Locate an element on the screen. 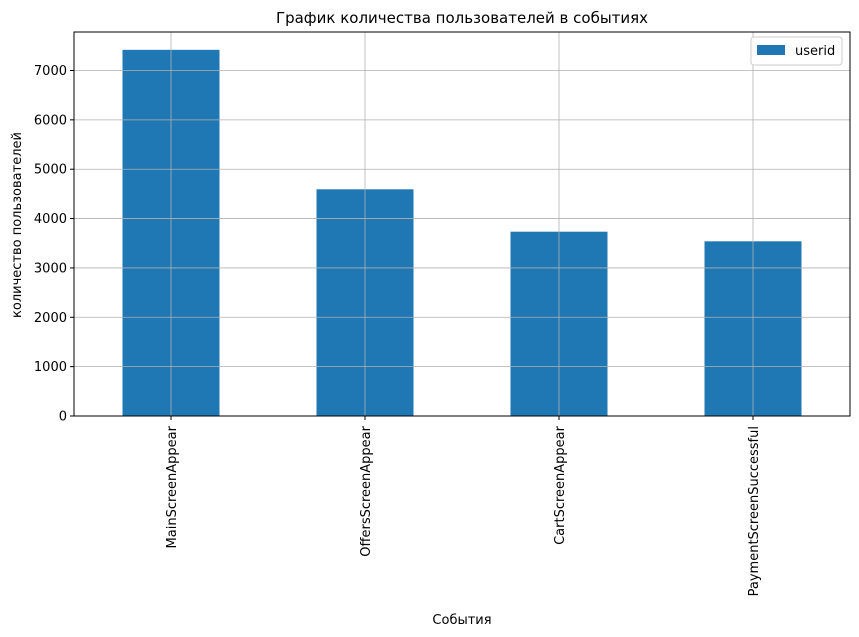 This screenshot has width=859, height=637. y-tick-label: 3000 is located at coordinates (50, 268).